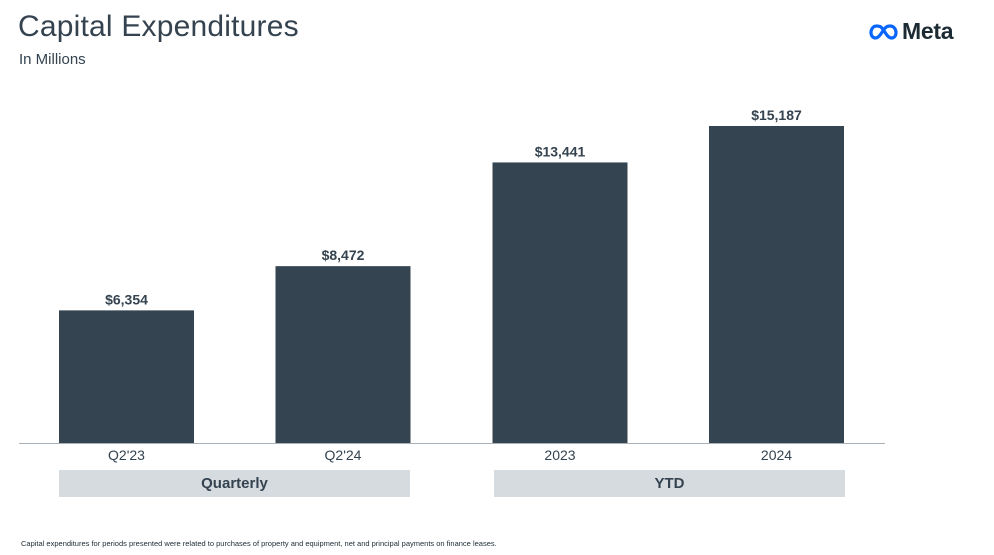 The image size is (994, 555). Describe the element at coordinates (52, 59) in the screenshot. I see `page-subtitle: In Millions` at that location.